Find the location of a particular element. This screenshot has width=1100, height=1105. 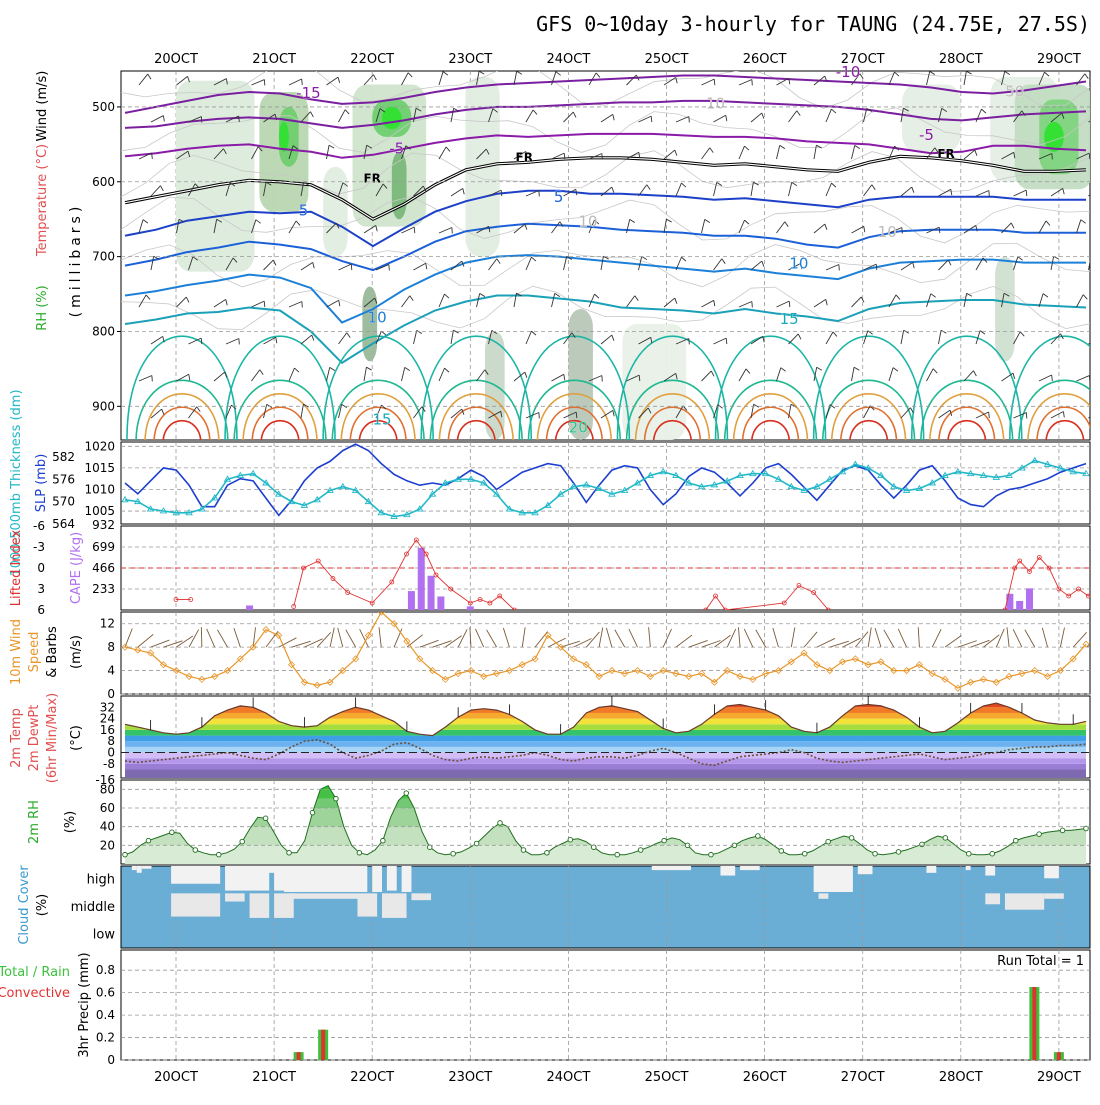

rh-shading is located at coordinates (284, 137).